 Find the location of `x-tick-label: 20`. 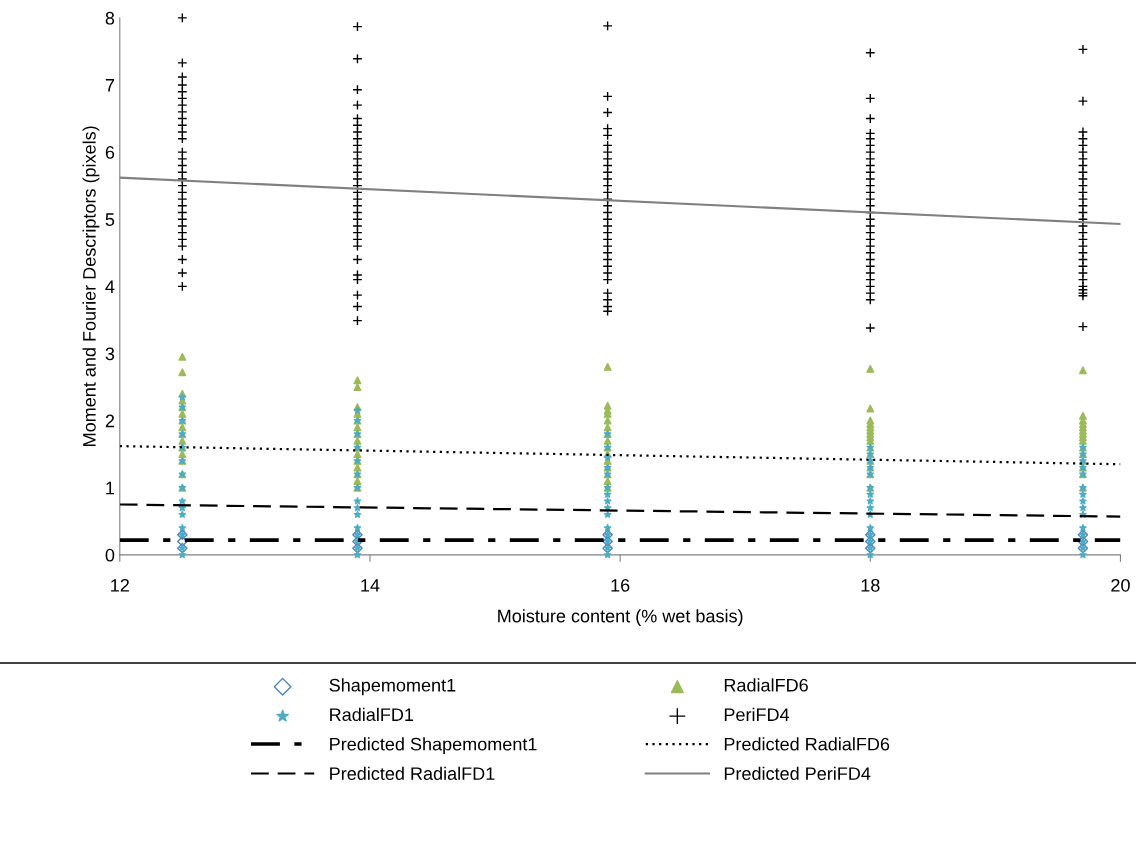

x-tick-label: 20 is located at coordinates (1120, 585).